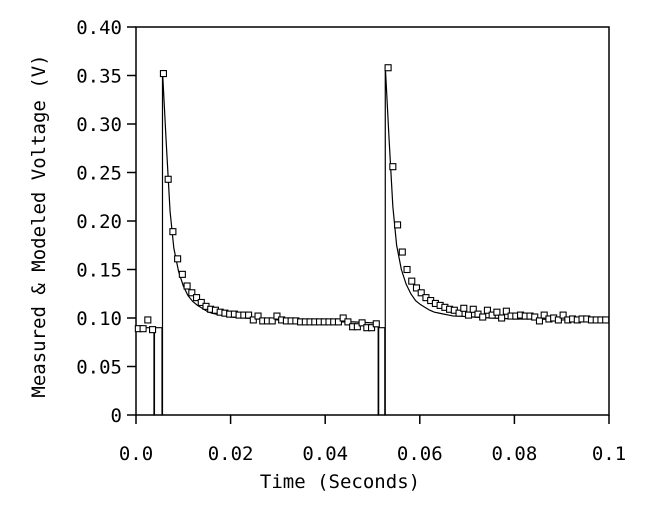 This screenshot has height=513, width=669. Describe the element at coordinates (99, 125) in the screenshot. I see `y-tick-label: 0.30` at that location.